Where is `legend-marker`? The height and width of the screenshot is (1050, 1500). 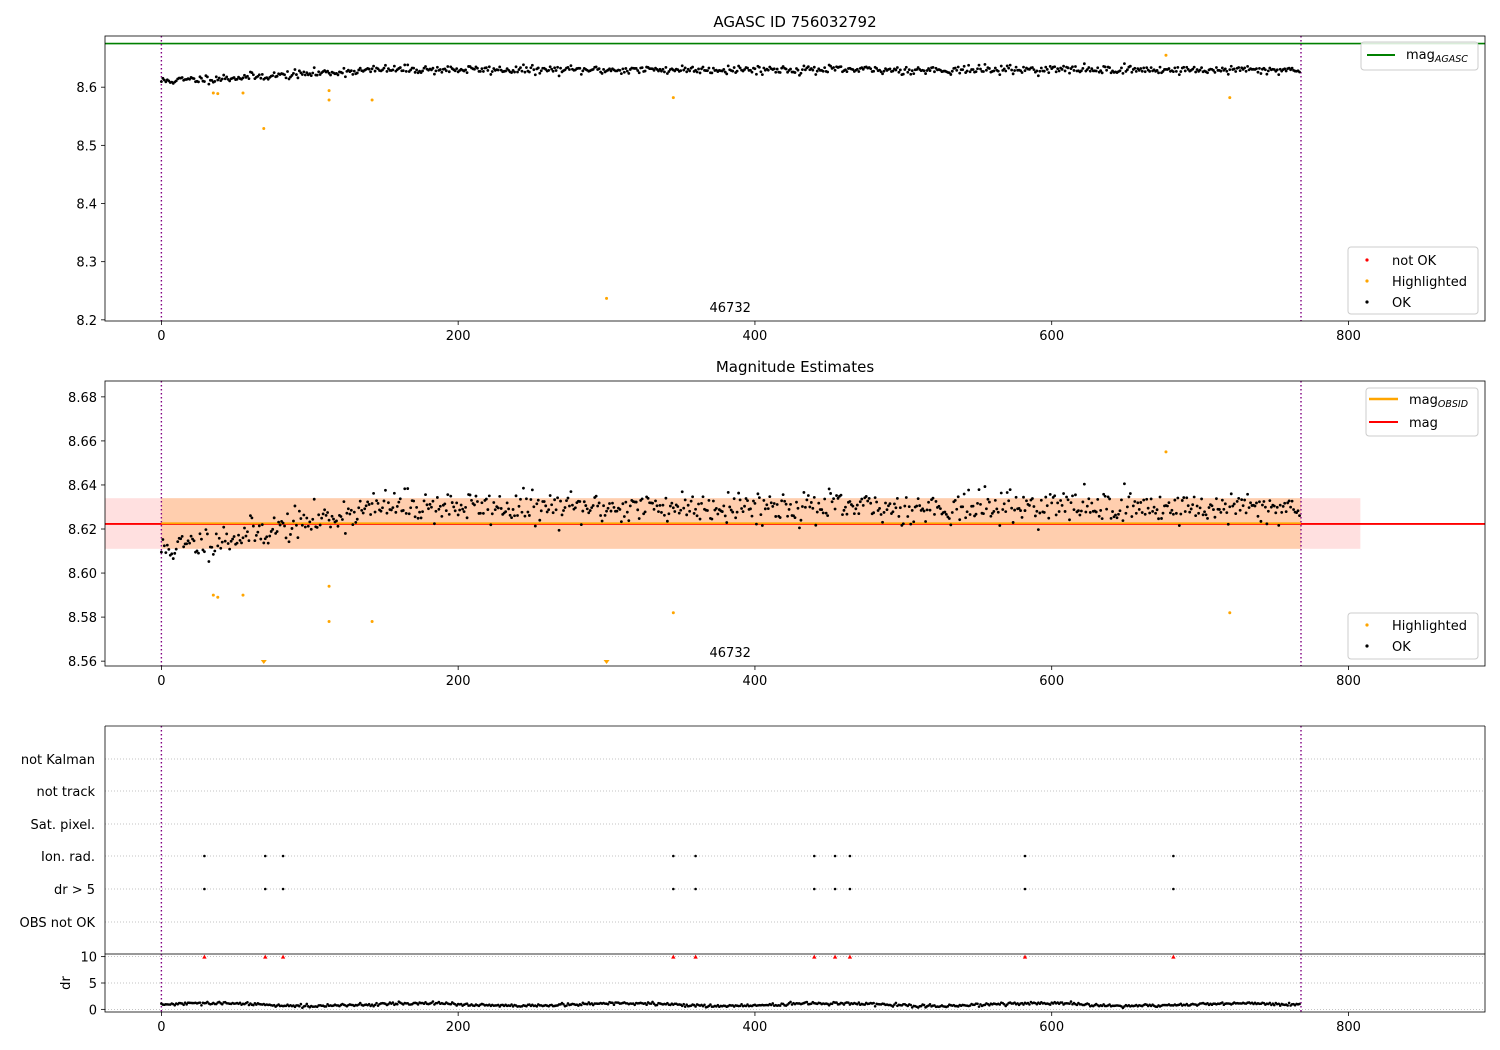
legend-marker is located at coordinates (1367, 281).